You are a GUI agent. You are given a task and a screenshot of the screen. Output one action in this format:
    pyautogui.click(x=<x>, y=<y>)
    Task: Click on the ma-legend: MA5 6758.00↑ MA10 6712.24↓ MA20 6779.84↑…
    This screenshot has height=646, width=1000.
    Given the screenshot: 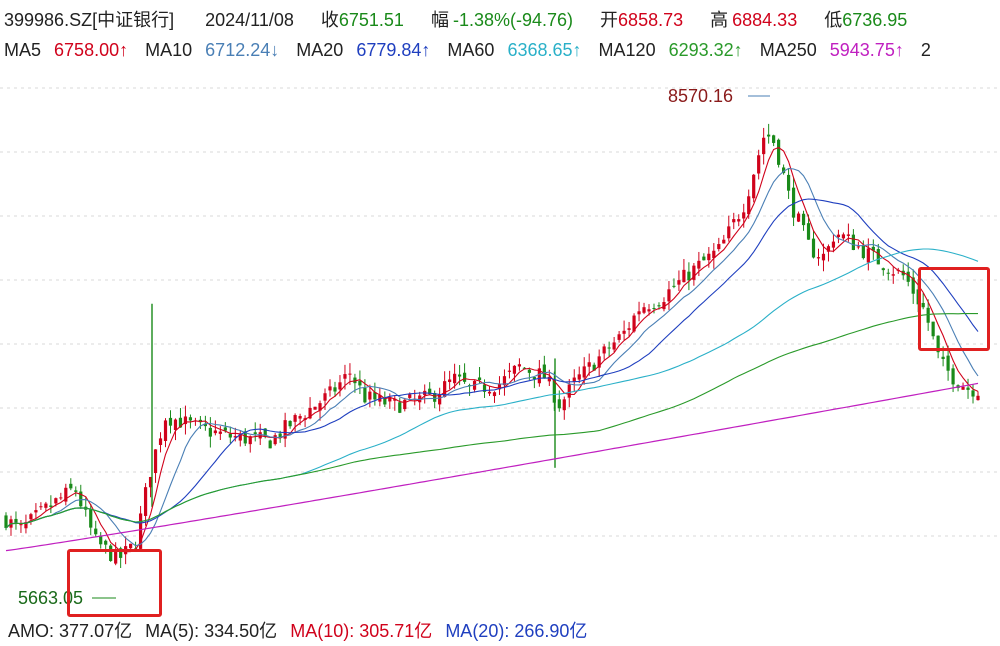 What is the action you would take?
    pyautogui.click(x=500, y=50)
    